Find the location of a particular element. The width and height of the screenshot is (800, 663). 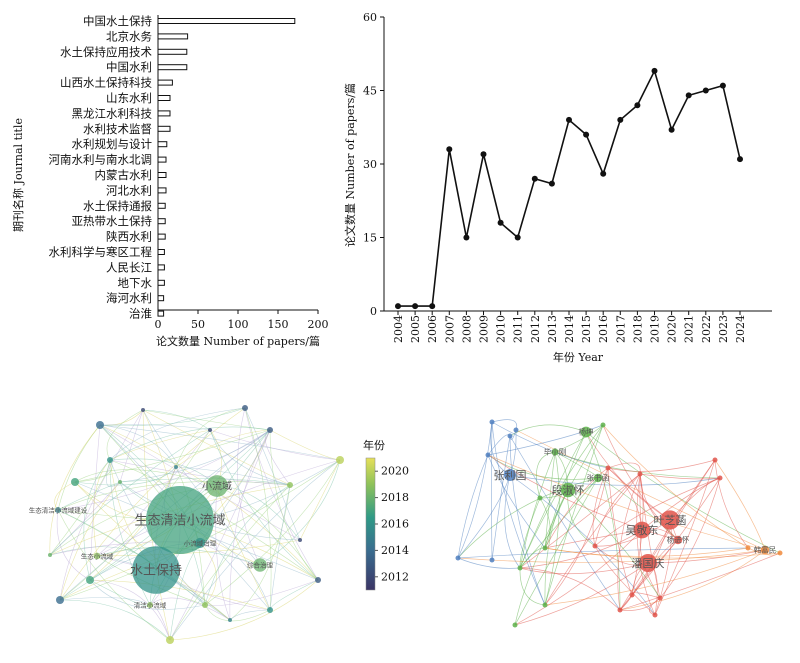

keyword-node-label: 生态清洁小流域建设 is located at coordinates (58, 509).